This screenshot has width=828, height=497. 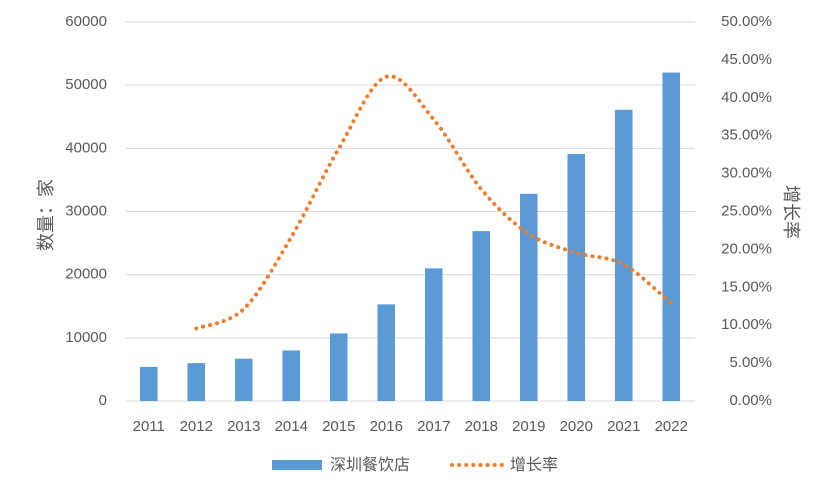 I want to click on x-tick-label: 2018, so click(x=481, y=426).